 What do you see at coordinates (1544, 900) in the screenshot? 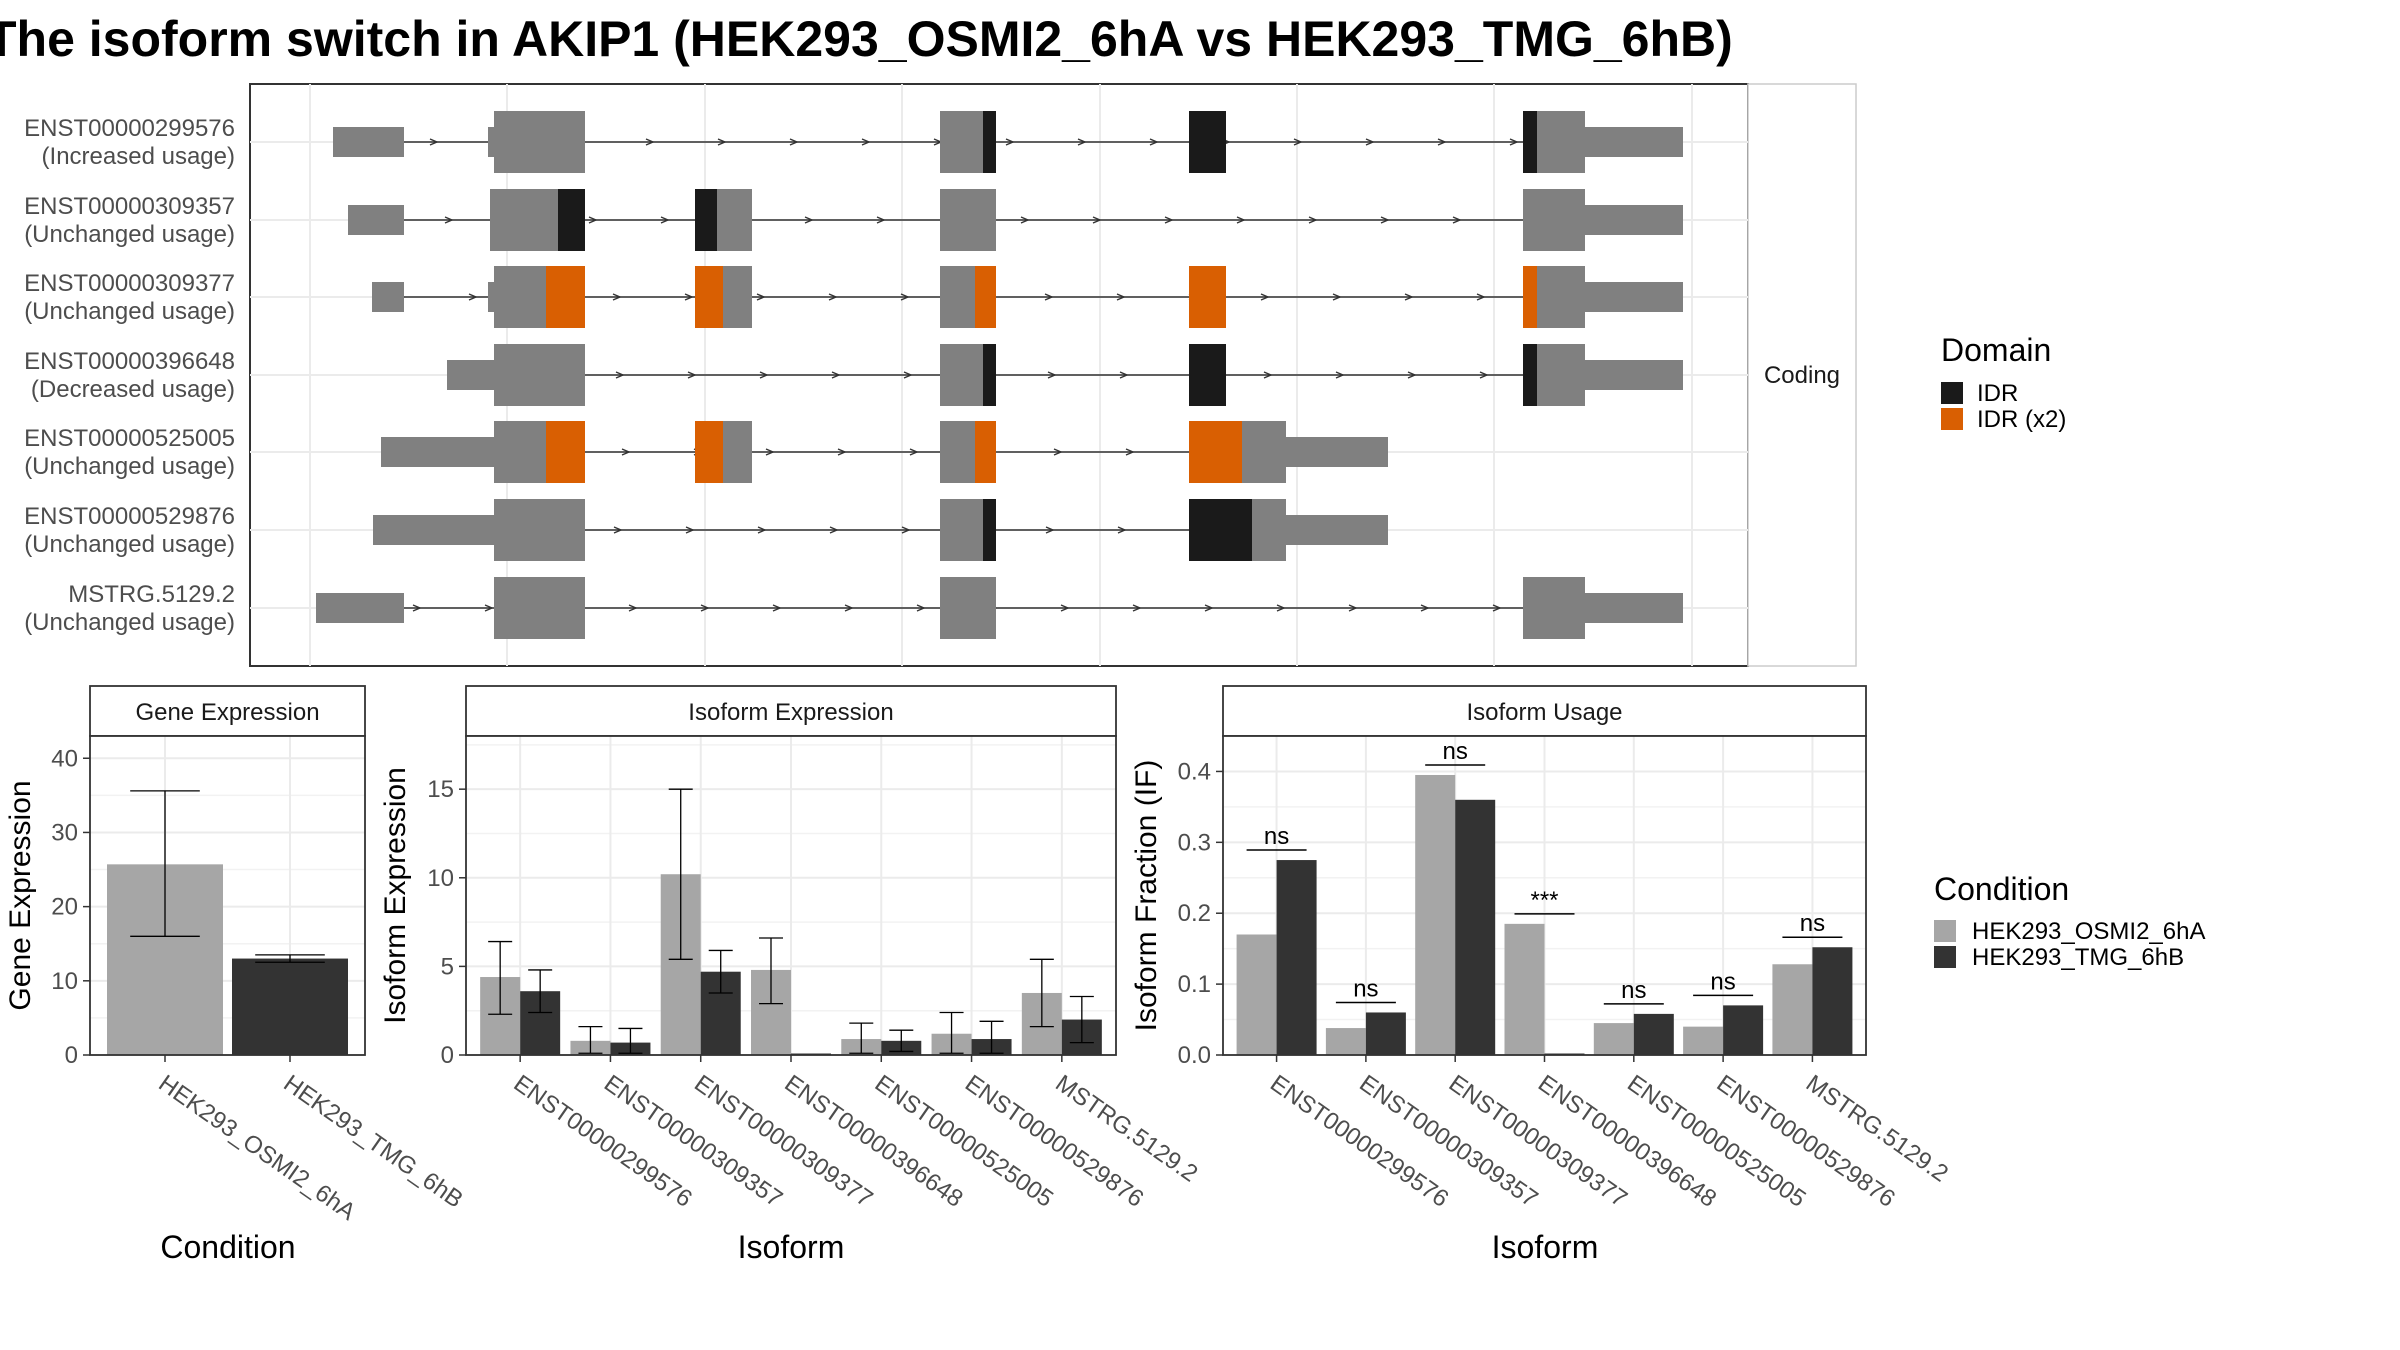
I see `significance-label: ***` at bounding box center [1544, 900].